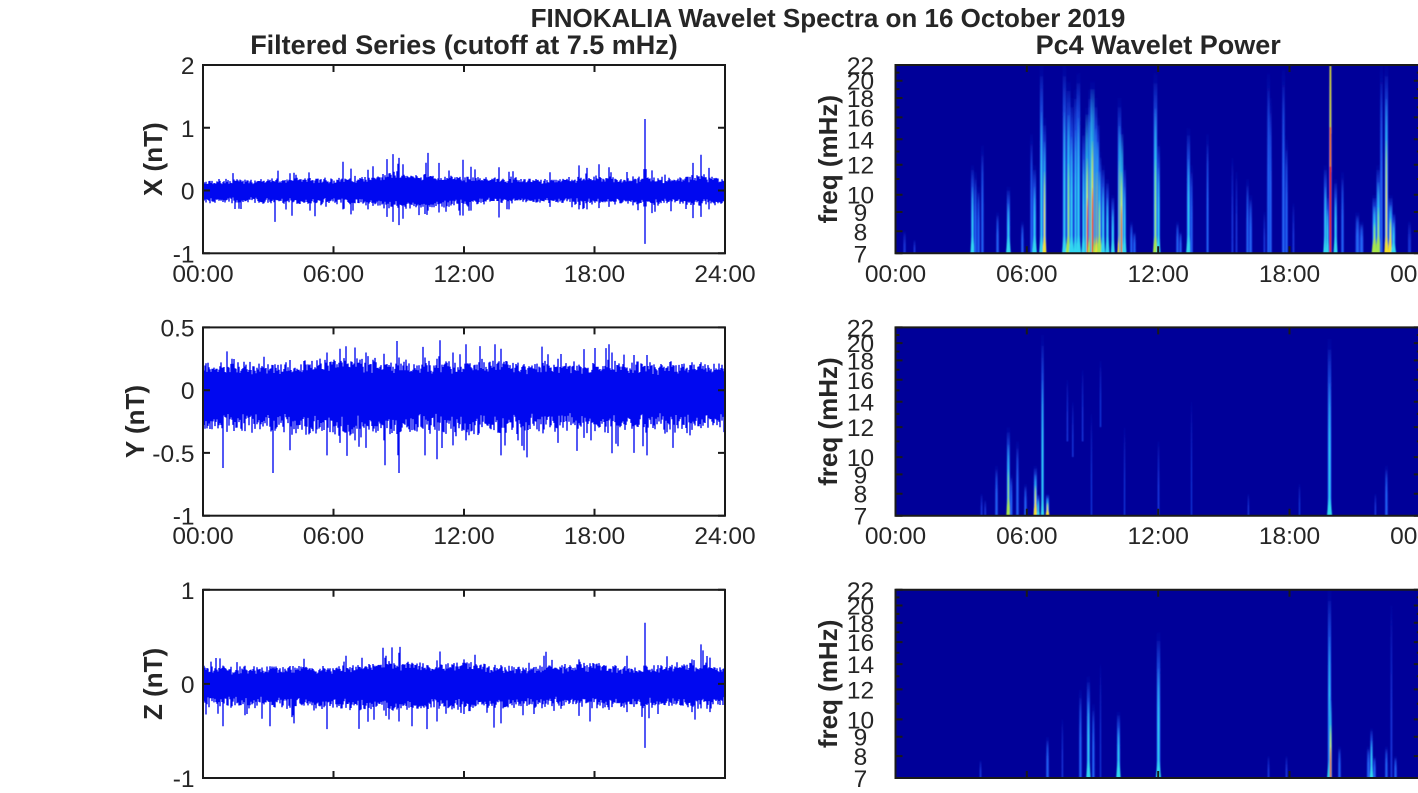 Image resolution: width=1418 pixels, height=793 pixels. What do you see at coordinates (1159, 45) in the screenshot?
I see `svg-text: Pc4 Wavelet Power` at bounding box center [1159, 45].